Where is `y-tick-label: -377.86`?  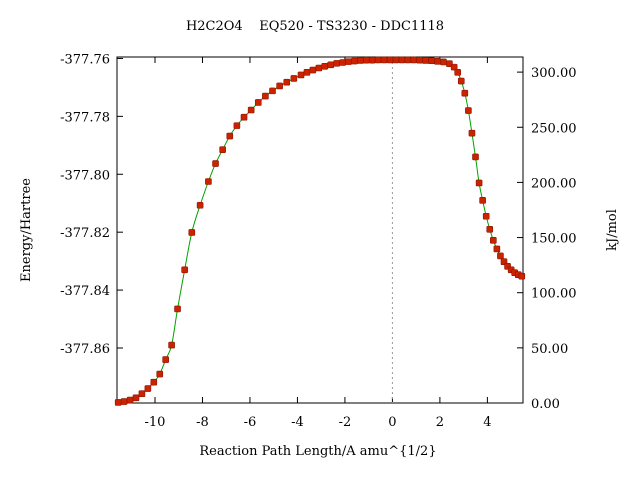
y-tick-label: -377.86 is located at coordinates (85, 349).